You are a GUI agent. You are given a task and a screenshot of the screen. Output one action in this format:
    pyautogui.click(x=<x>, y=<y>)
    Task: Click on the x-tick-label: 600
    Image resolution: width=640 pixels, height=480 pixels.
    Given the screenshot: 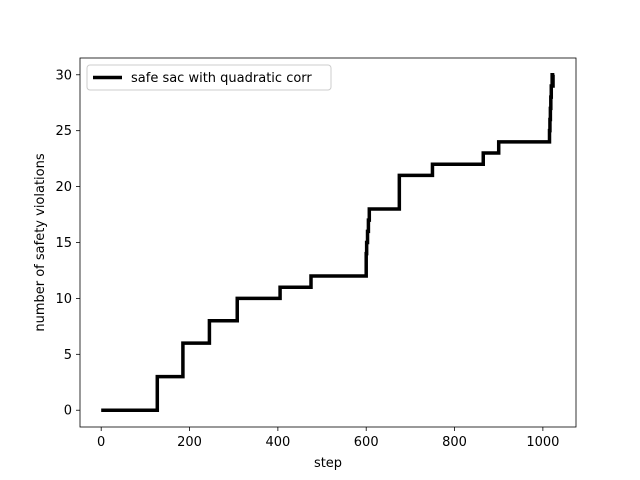 What is the action you would take?
    pyautogui.click(x=366, y=442)
    